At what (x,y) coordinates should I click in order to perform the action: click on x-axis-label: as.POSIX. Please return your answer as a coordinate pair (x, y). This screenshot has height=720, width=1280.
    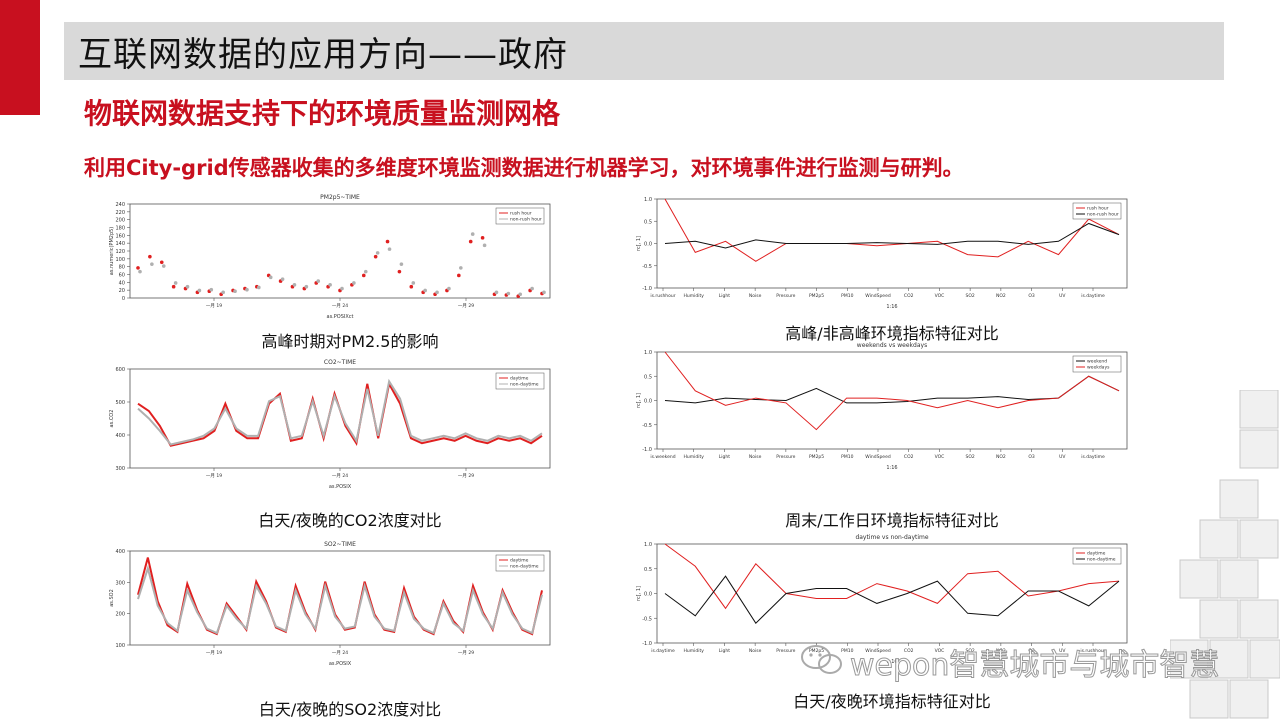
    Looking at the image, I should click on (340, 487).